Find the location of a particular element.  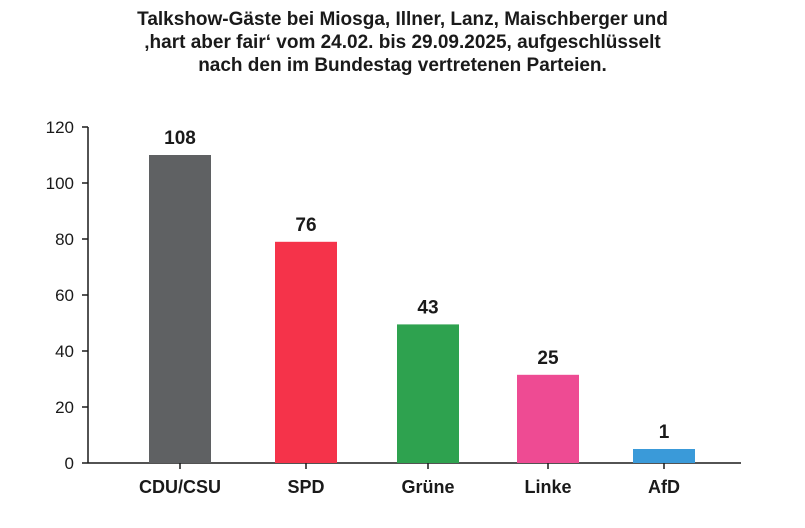

x-tick-label: SPD is located at coordinates (305, 487).